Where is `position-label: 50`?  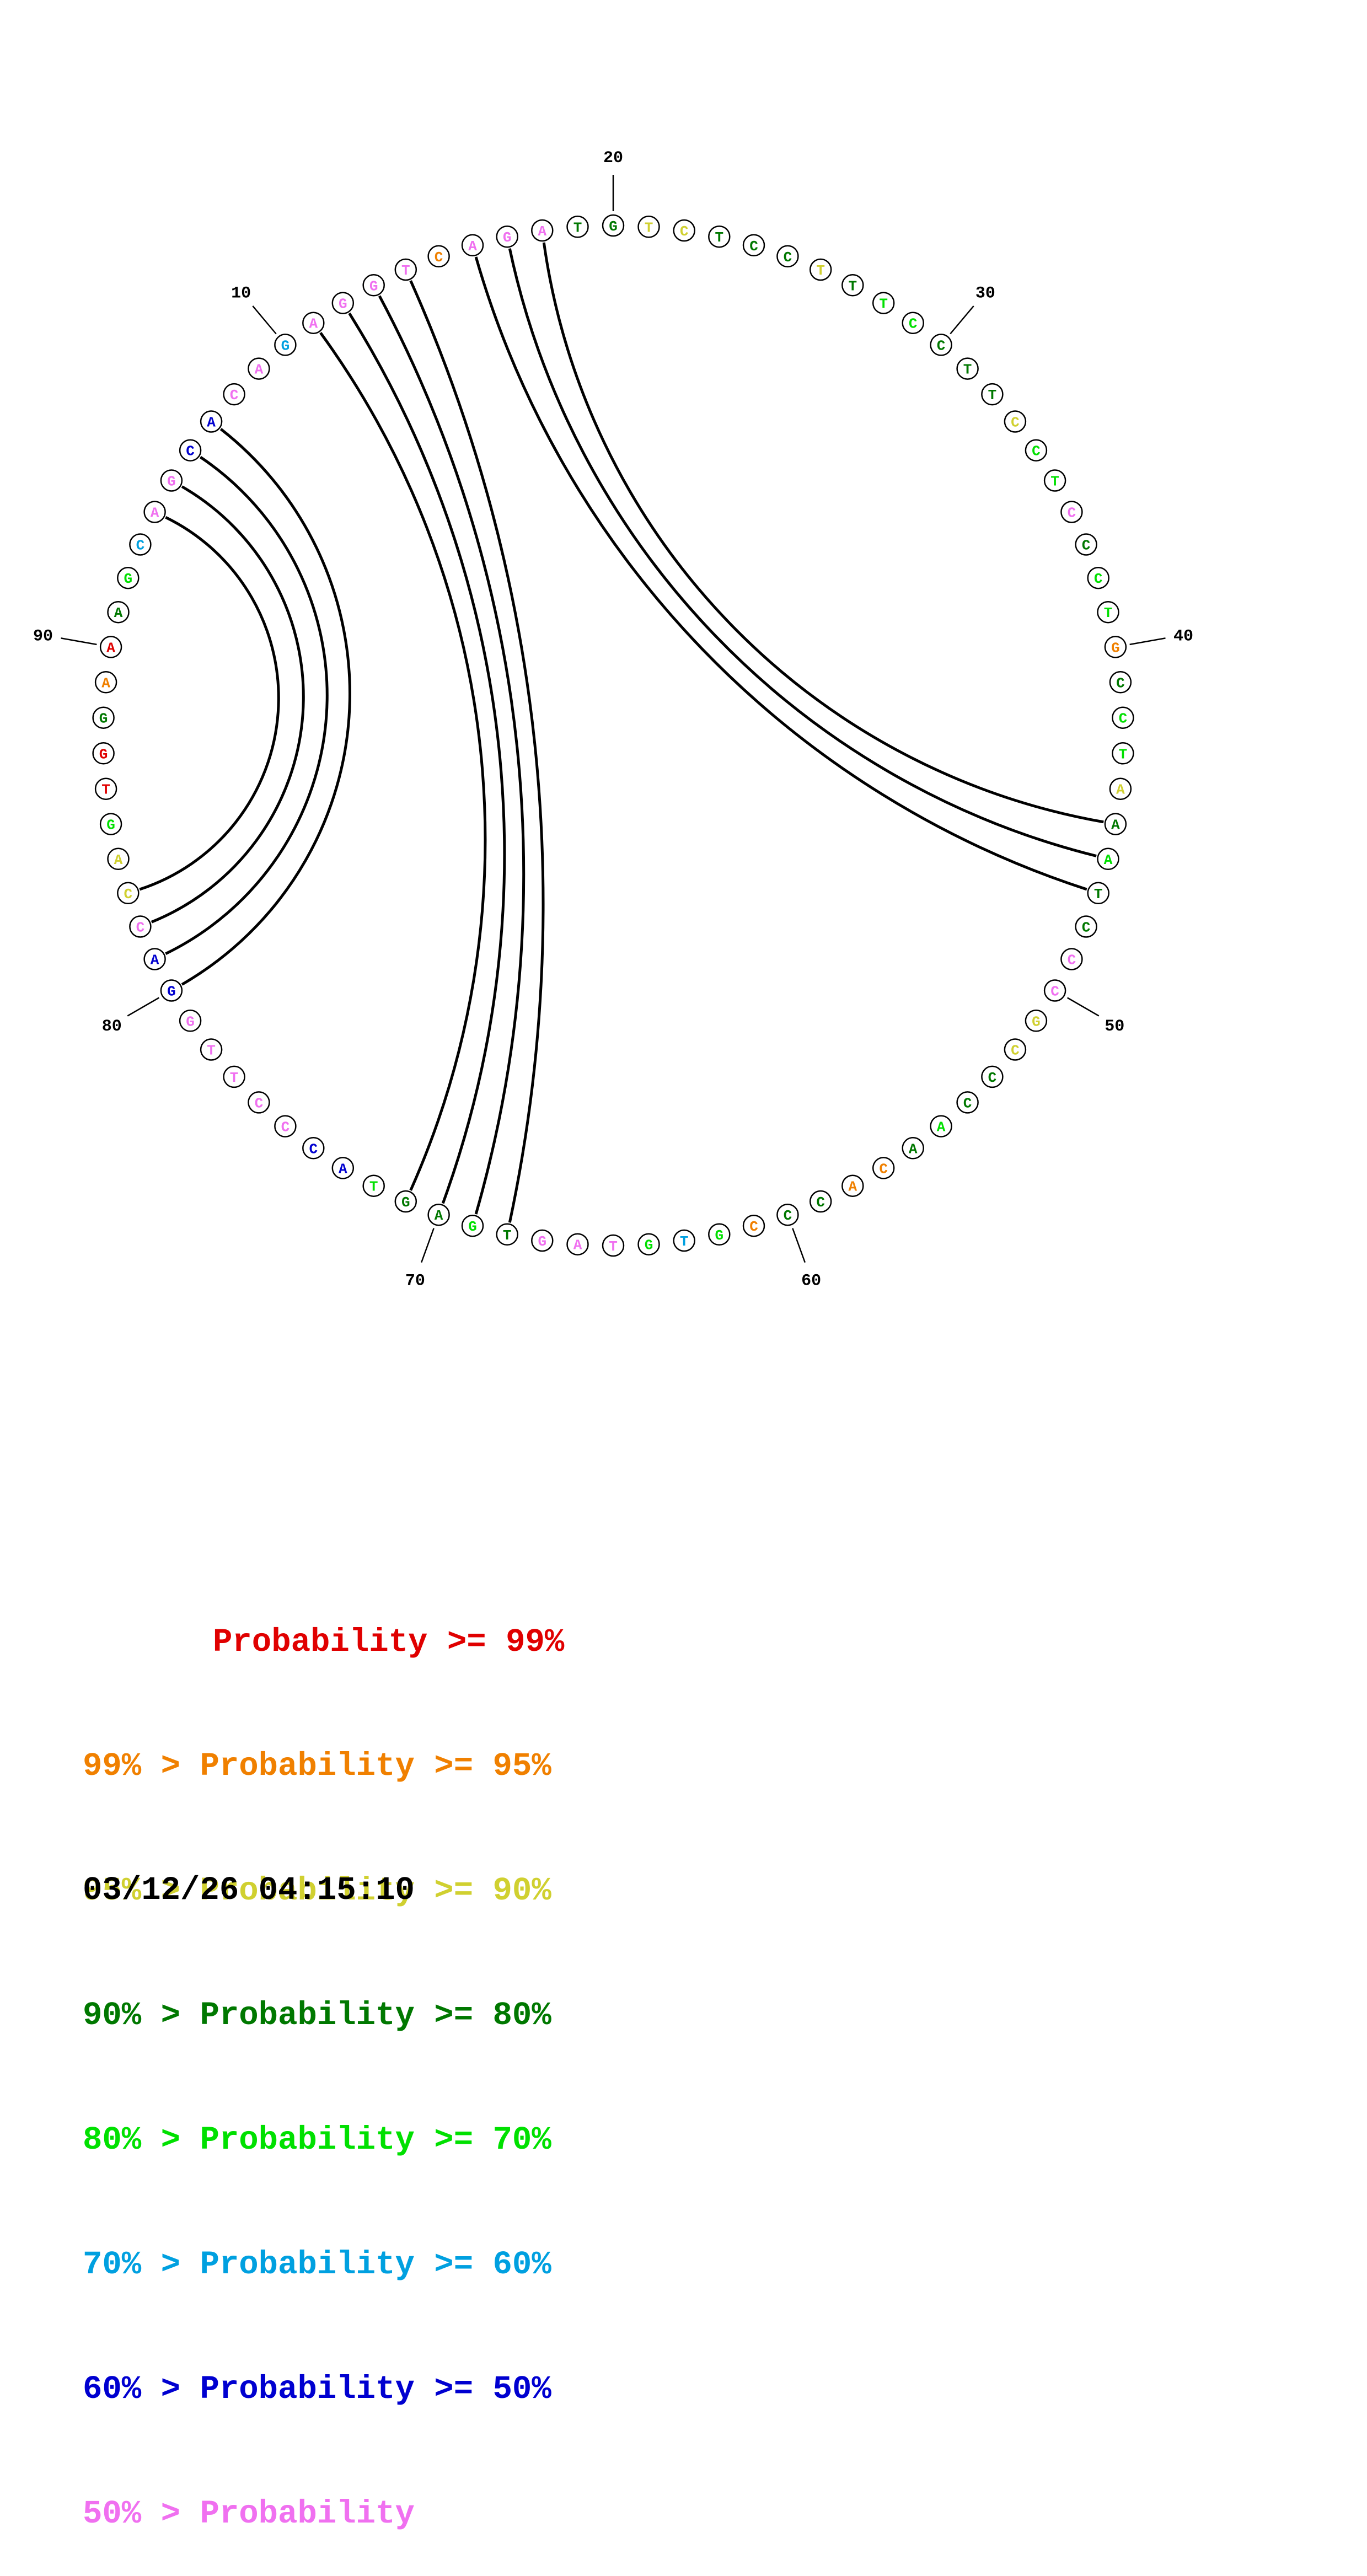 position-label: 50 is located at coordinates (1115, 1026).